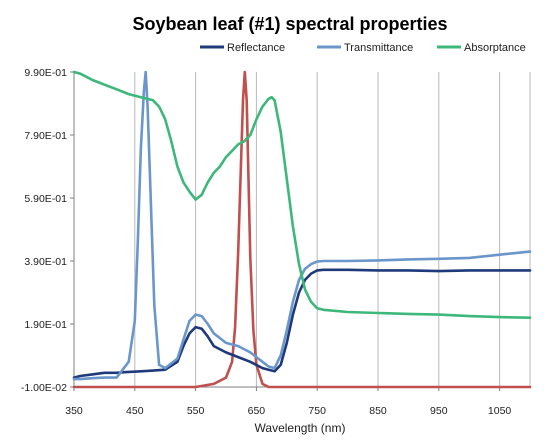 This screenshot has height=443, width=545. Describe the element at coordinates (45, 199) in the screenshot. I see `y-tick-label: 5.90E-01` at that location.